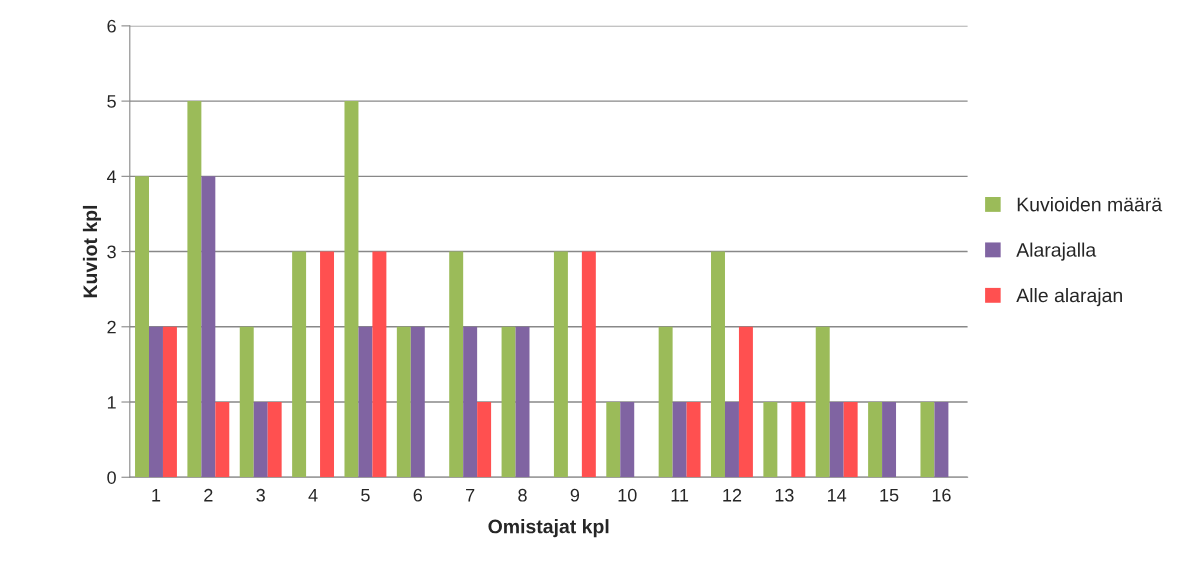  What do you see at coordinates (111, 176) in the screenshot?
I see `y-tick-label: 4` at bounding box center [111, 176].